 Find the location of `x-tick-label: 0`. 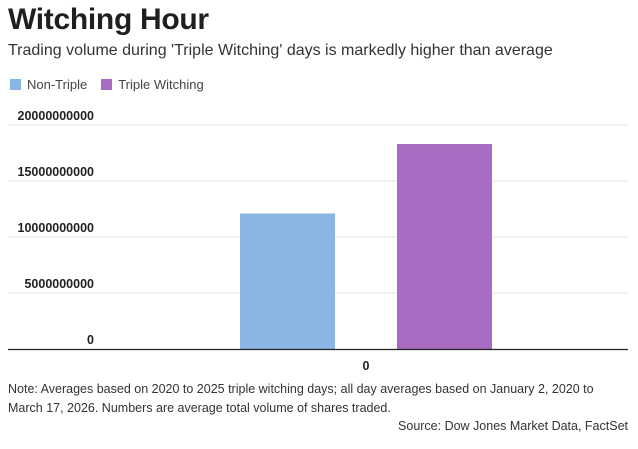

x-tick-label: 0 is located at coordinates (366, 366).